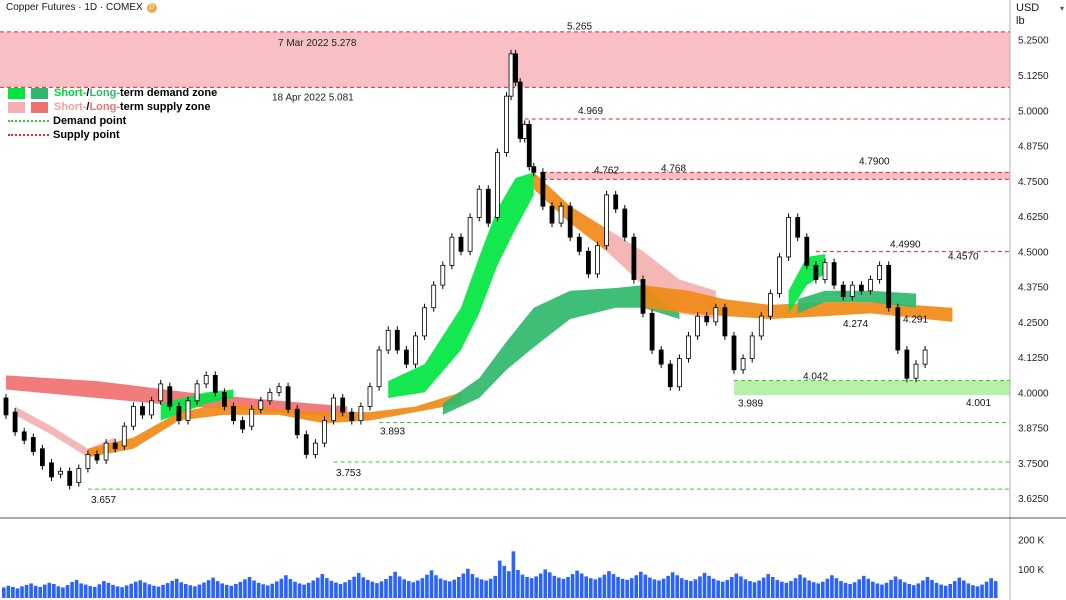  What do you see at coordinates (505, 59) in the screenshot?
I see `supply-zone-top` at bounding box center [505, 59].